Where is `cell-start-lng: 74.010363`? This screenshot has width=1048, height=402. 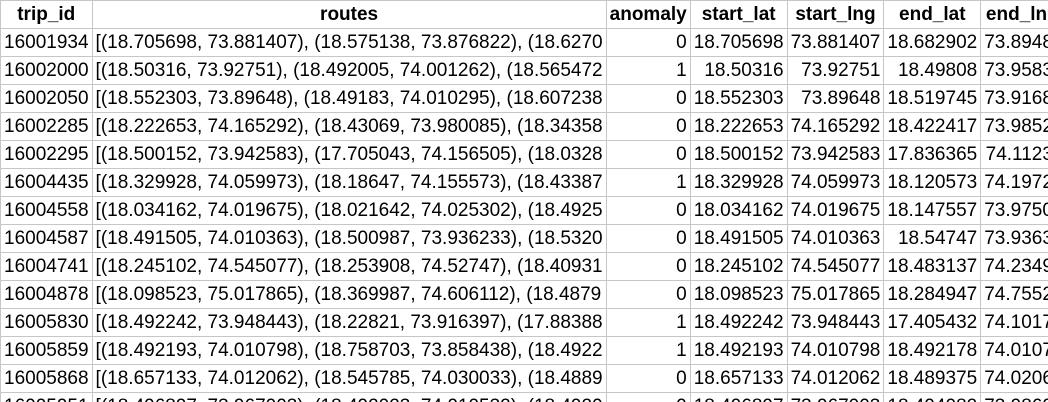
cell-start-lng: 74.010363 is located at coordinates (835, 238).